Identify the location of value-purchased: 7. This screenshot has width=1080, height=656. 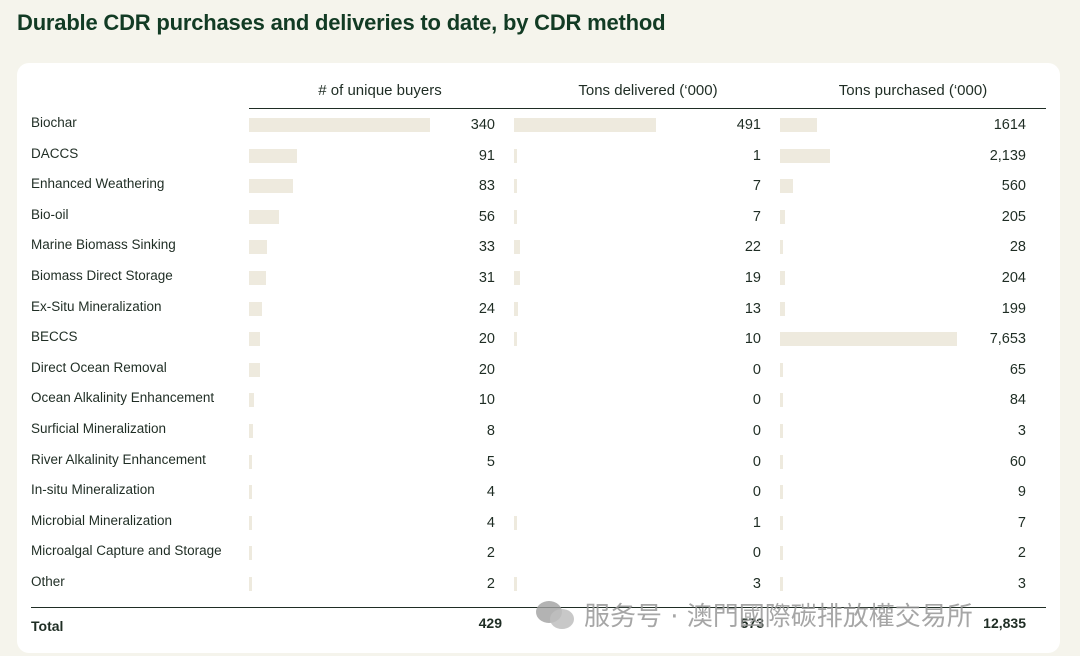
(1021, 522).